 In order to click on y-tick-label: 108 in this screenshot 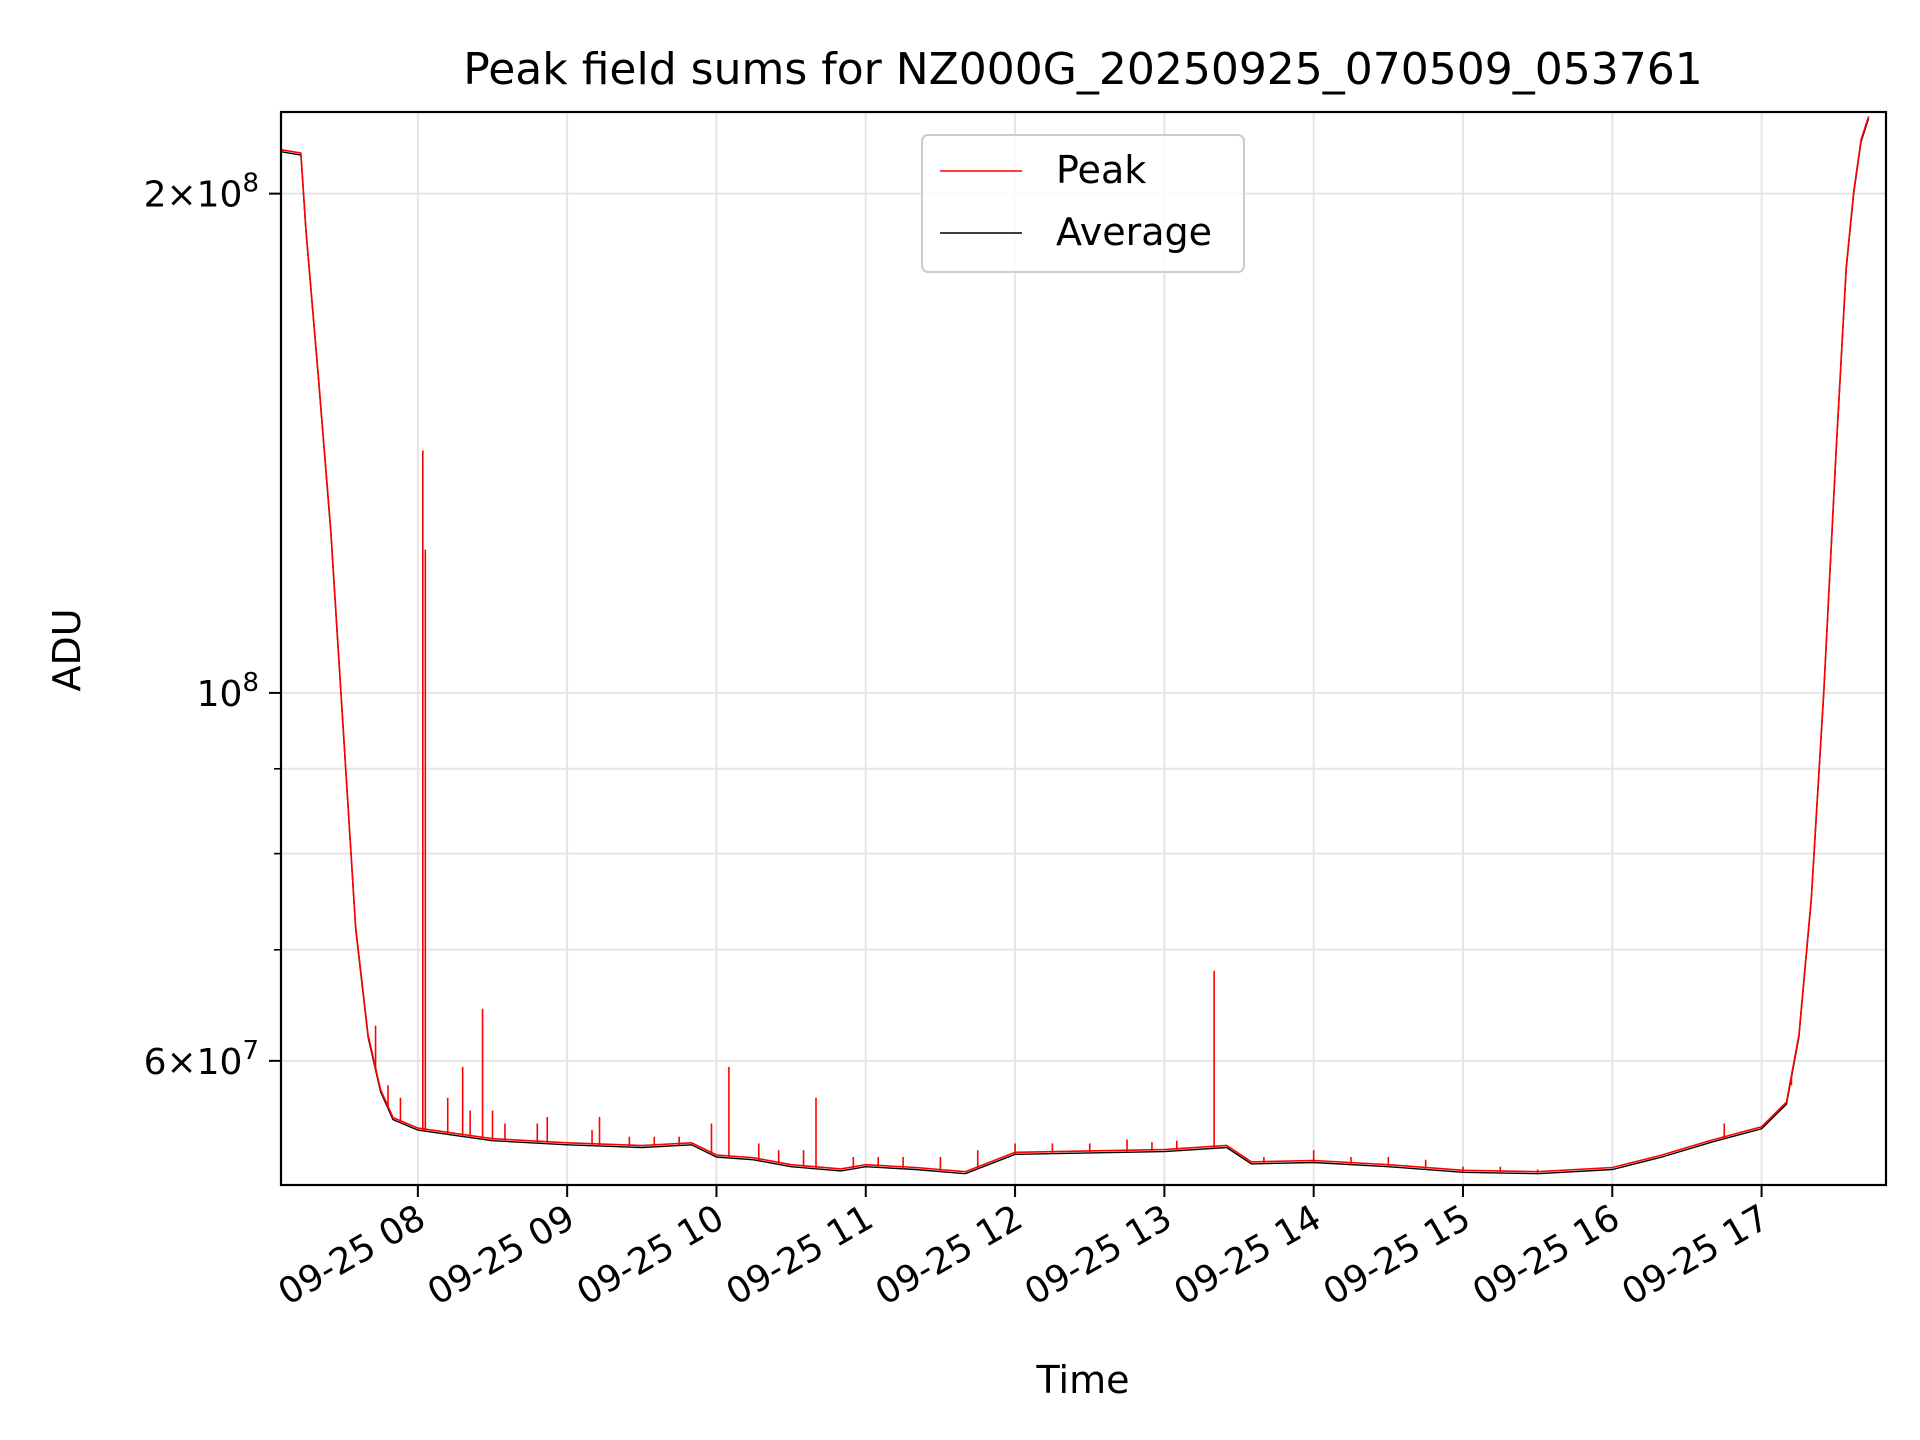, I will do `click(228, 691)`.